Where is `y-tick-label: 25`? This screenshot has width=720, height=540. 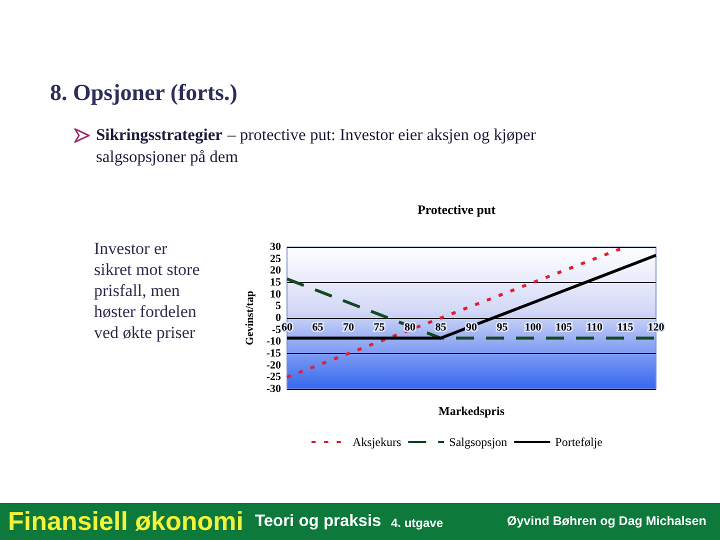
y-tick-label: 25 is located at coordinates (276, 258).